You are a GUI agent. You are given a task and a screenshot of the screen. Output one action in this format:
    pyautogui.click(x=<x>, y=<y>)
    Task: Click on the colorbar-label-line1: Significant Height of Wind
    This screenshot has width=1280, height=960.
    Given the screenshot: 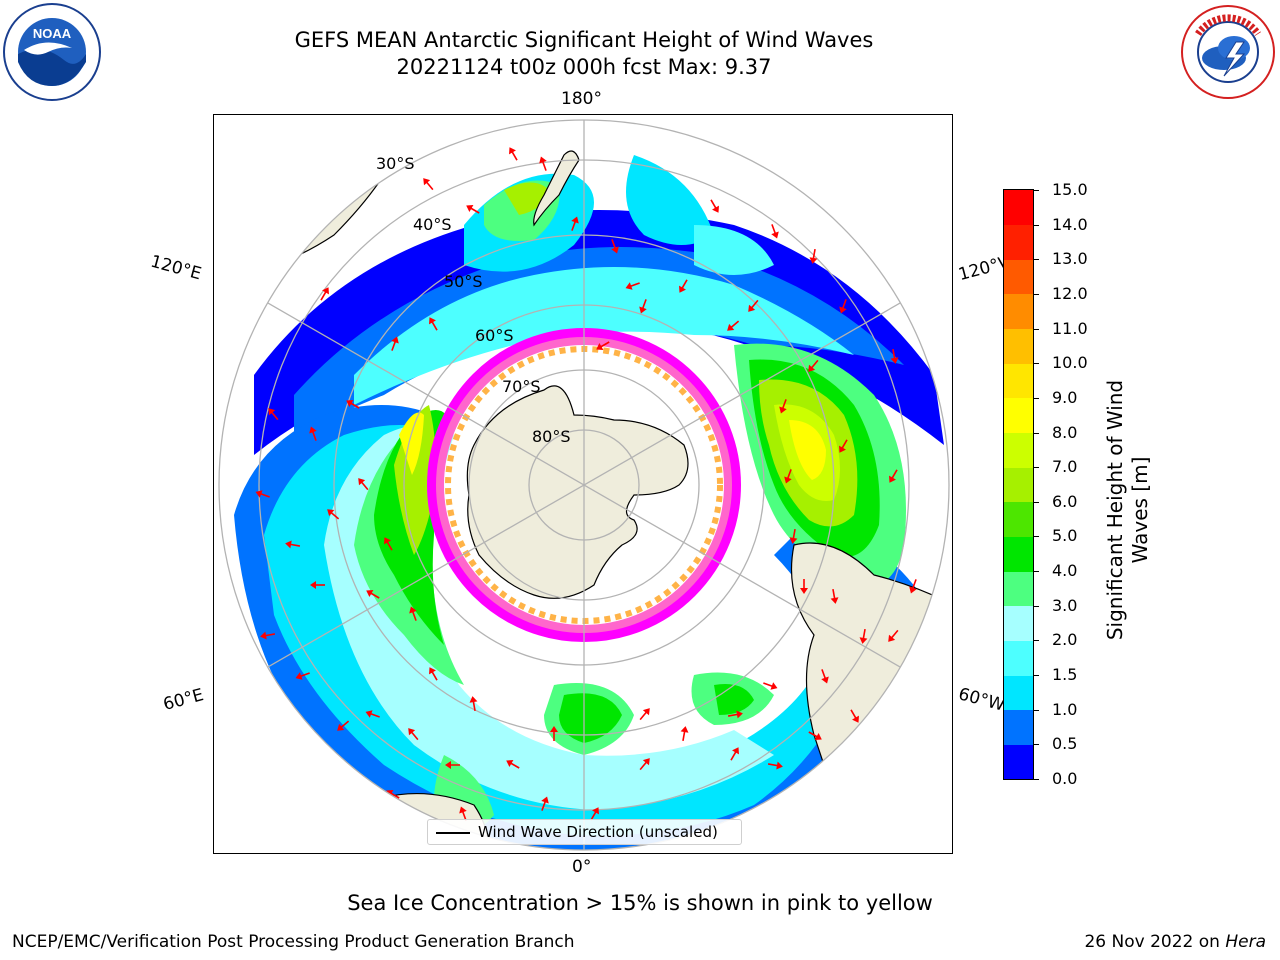 What is the action you would take?
    pyautogui.click(x=1115, y=510)
    